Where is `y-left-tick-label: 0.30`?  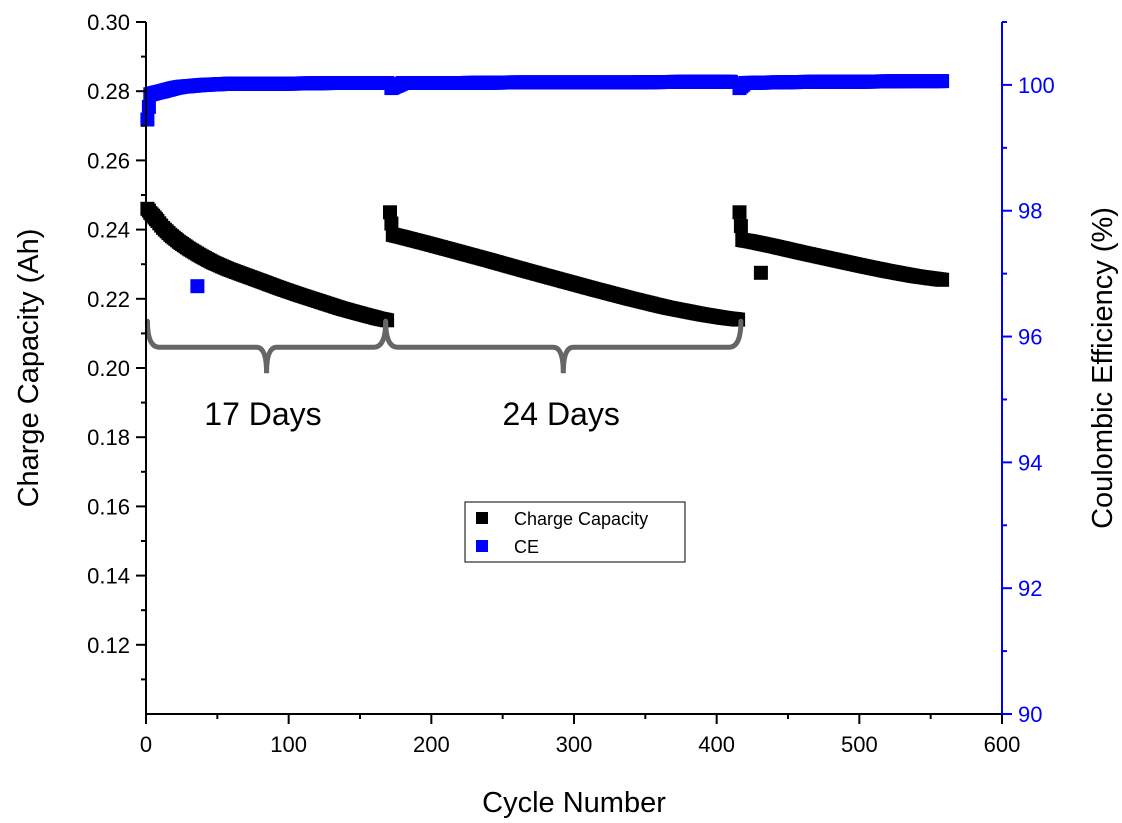
y-left-tick-label: 0.30 is located at coordinates (108, 22).